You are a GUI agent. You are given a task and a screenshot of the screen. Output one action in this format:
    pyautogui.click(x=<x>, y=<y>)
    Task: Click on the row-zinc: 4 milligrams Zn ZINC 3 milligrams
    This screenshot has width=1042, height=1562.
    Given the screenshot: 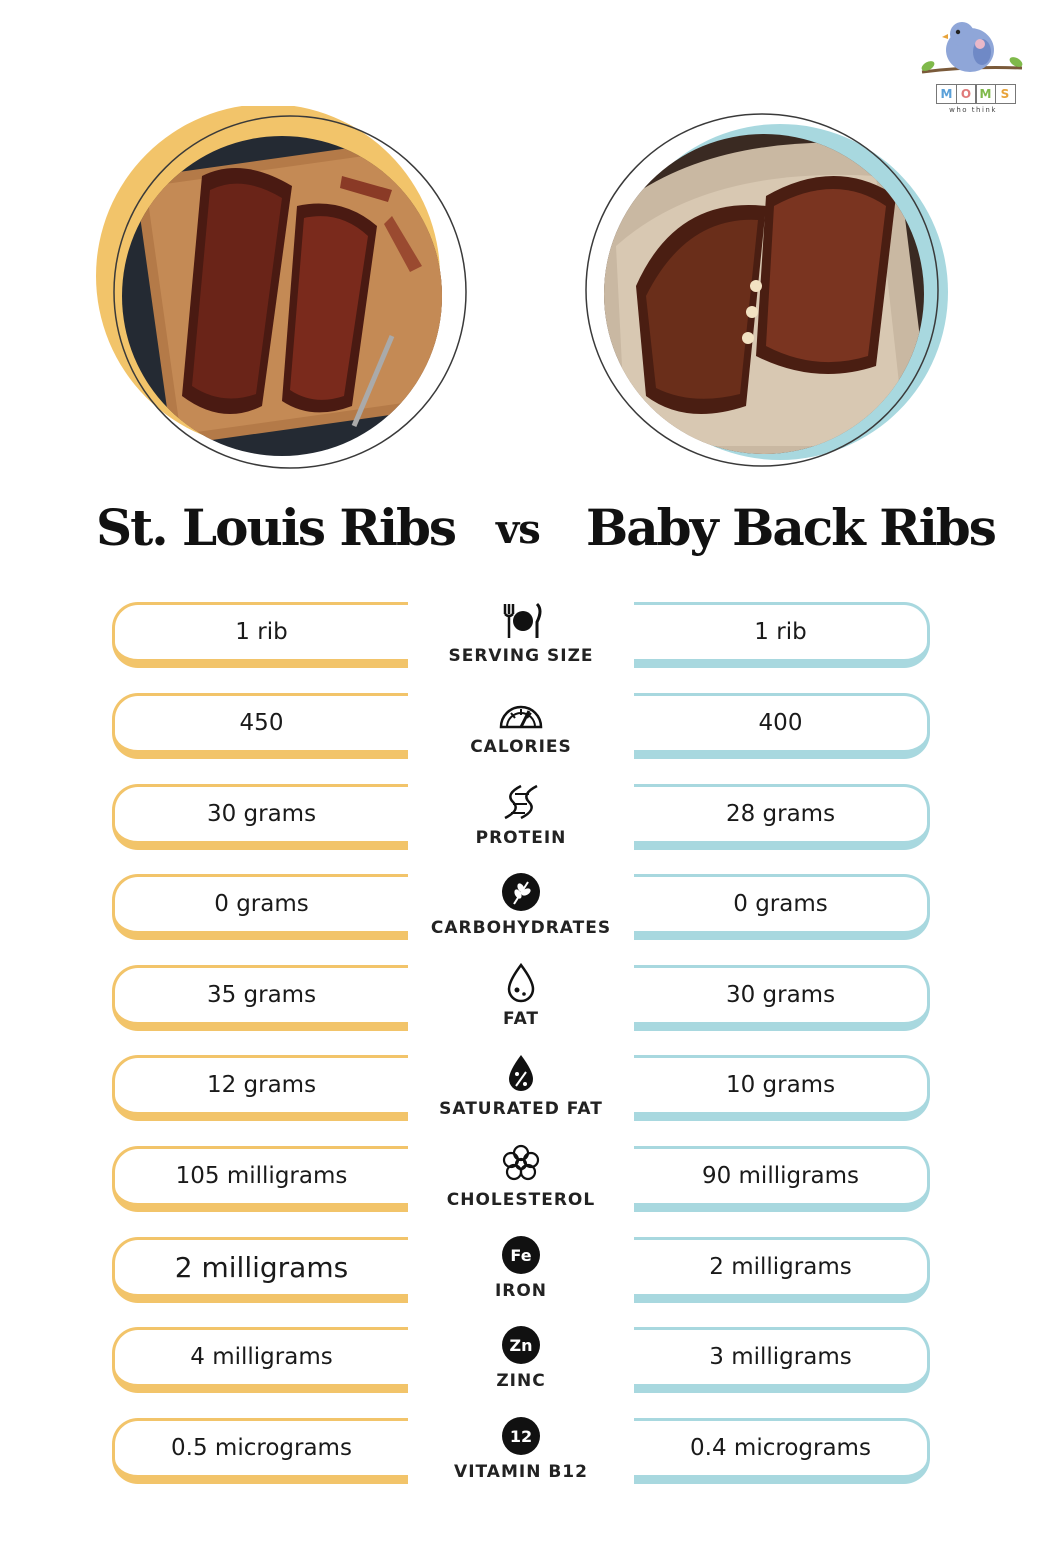 What is the action you would take?
    pyautogui.click(x=521, y=1366)
    